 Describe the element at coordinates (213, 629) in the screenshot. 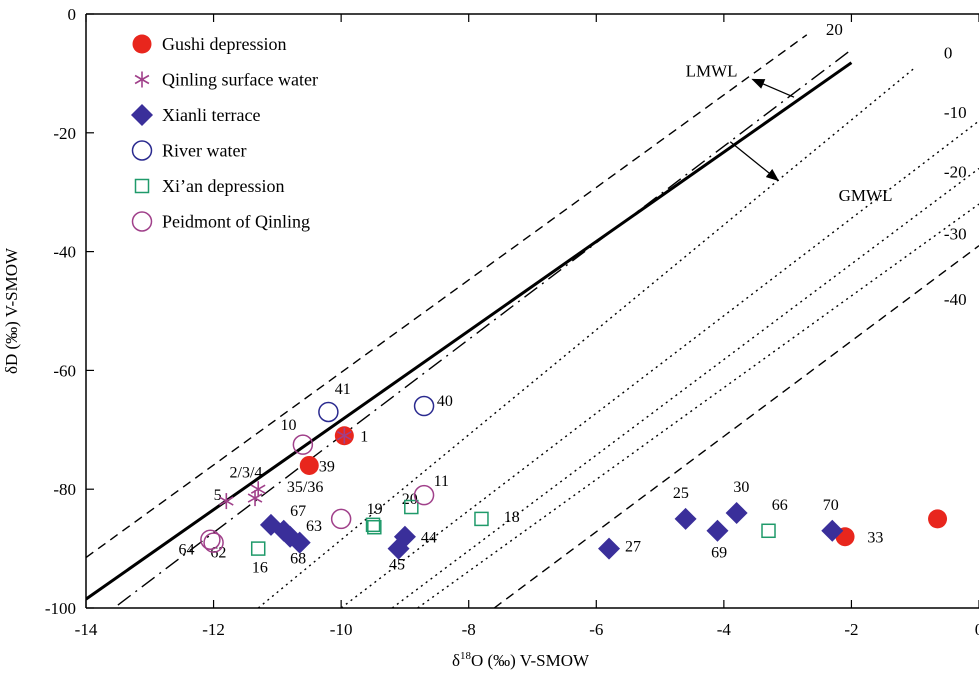

I see `x-tick-label: -12` at that location.